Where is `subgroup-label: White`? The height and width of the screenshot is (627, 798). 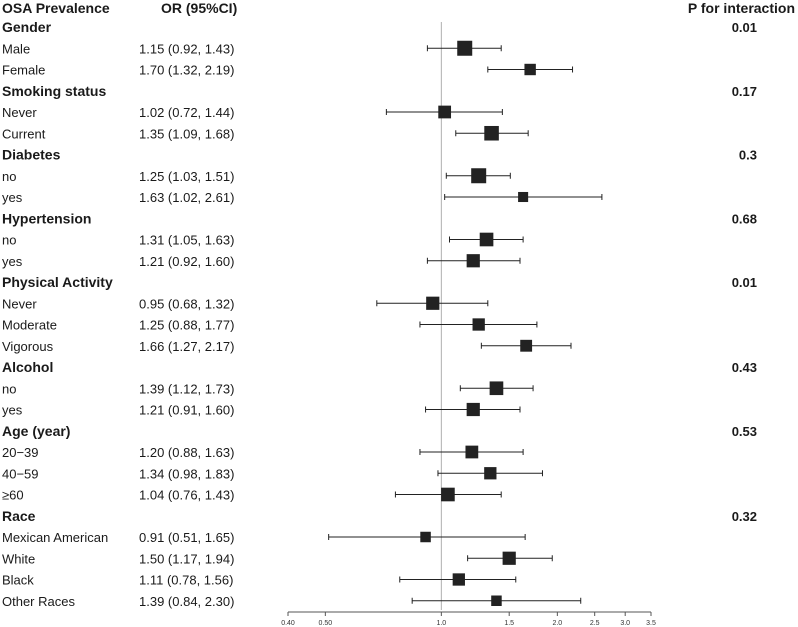 subgroup-label: White is located at coordinates (18, 558).